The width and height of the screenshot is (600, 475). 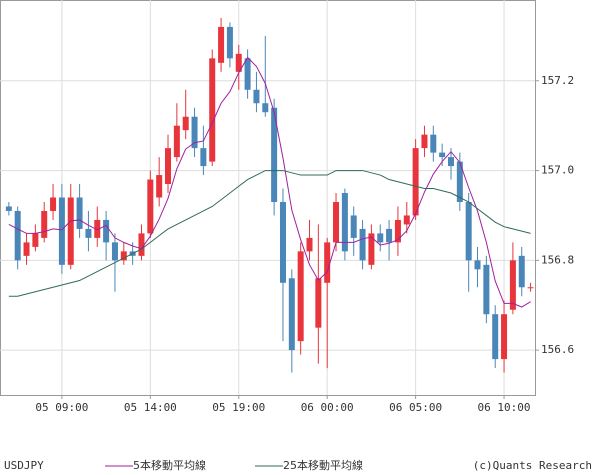 What do you see at coordinates (24, 465) in the screenshot?
I see `symbol: USDJPY` at bounding box center [24, 465].